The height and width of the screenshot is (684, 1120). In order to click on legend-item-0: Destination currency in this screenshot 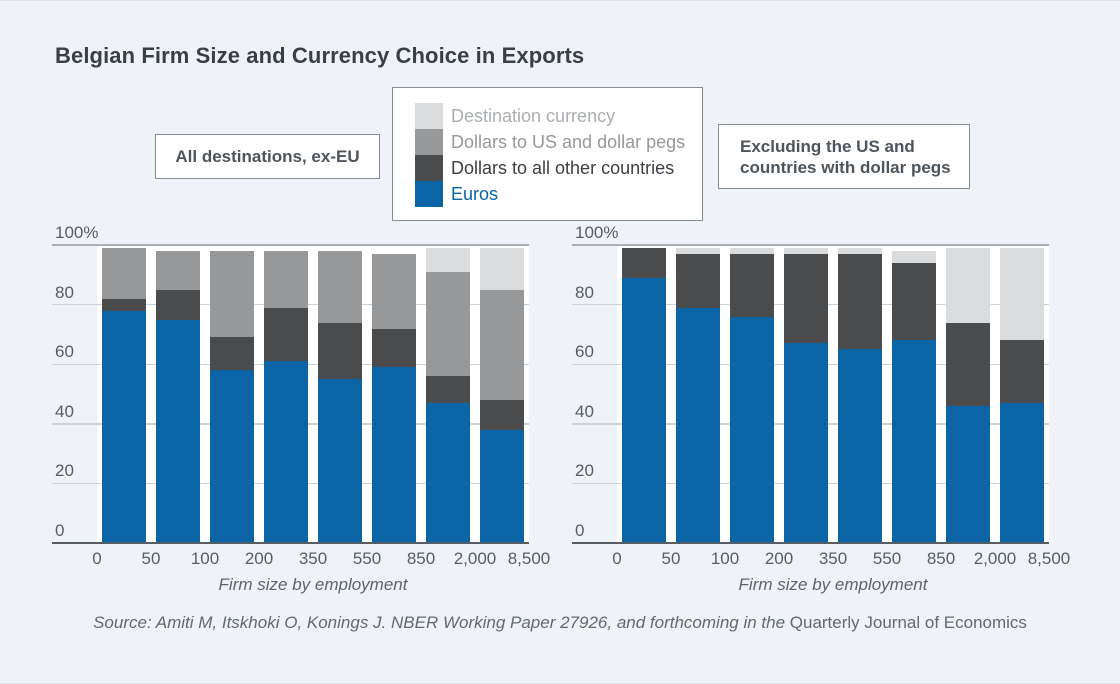, I will do `click(558, 116)`.